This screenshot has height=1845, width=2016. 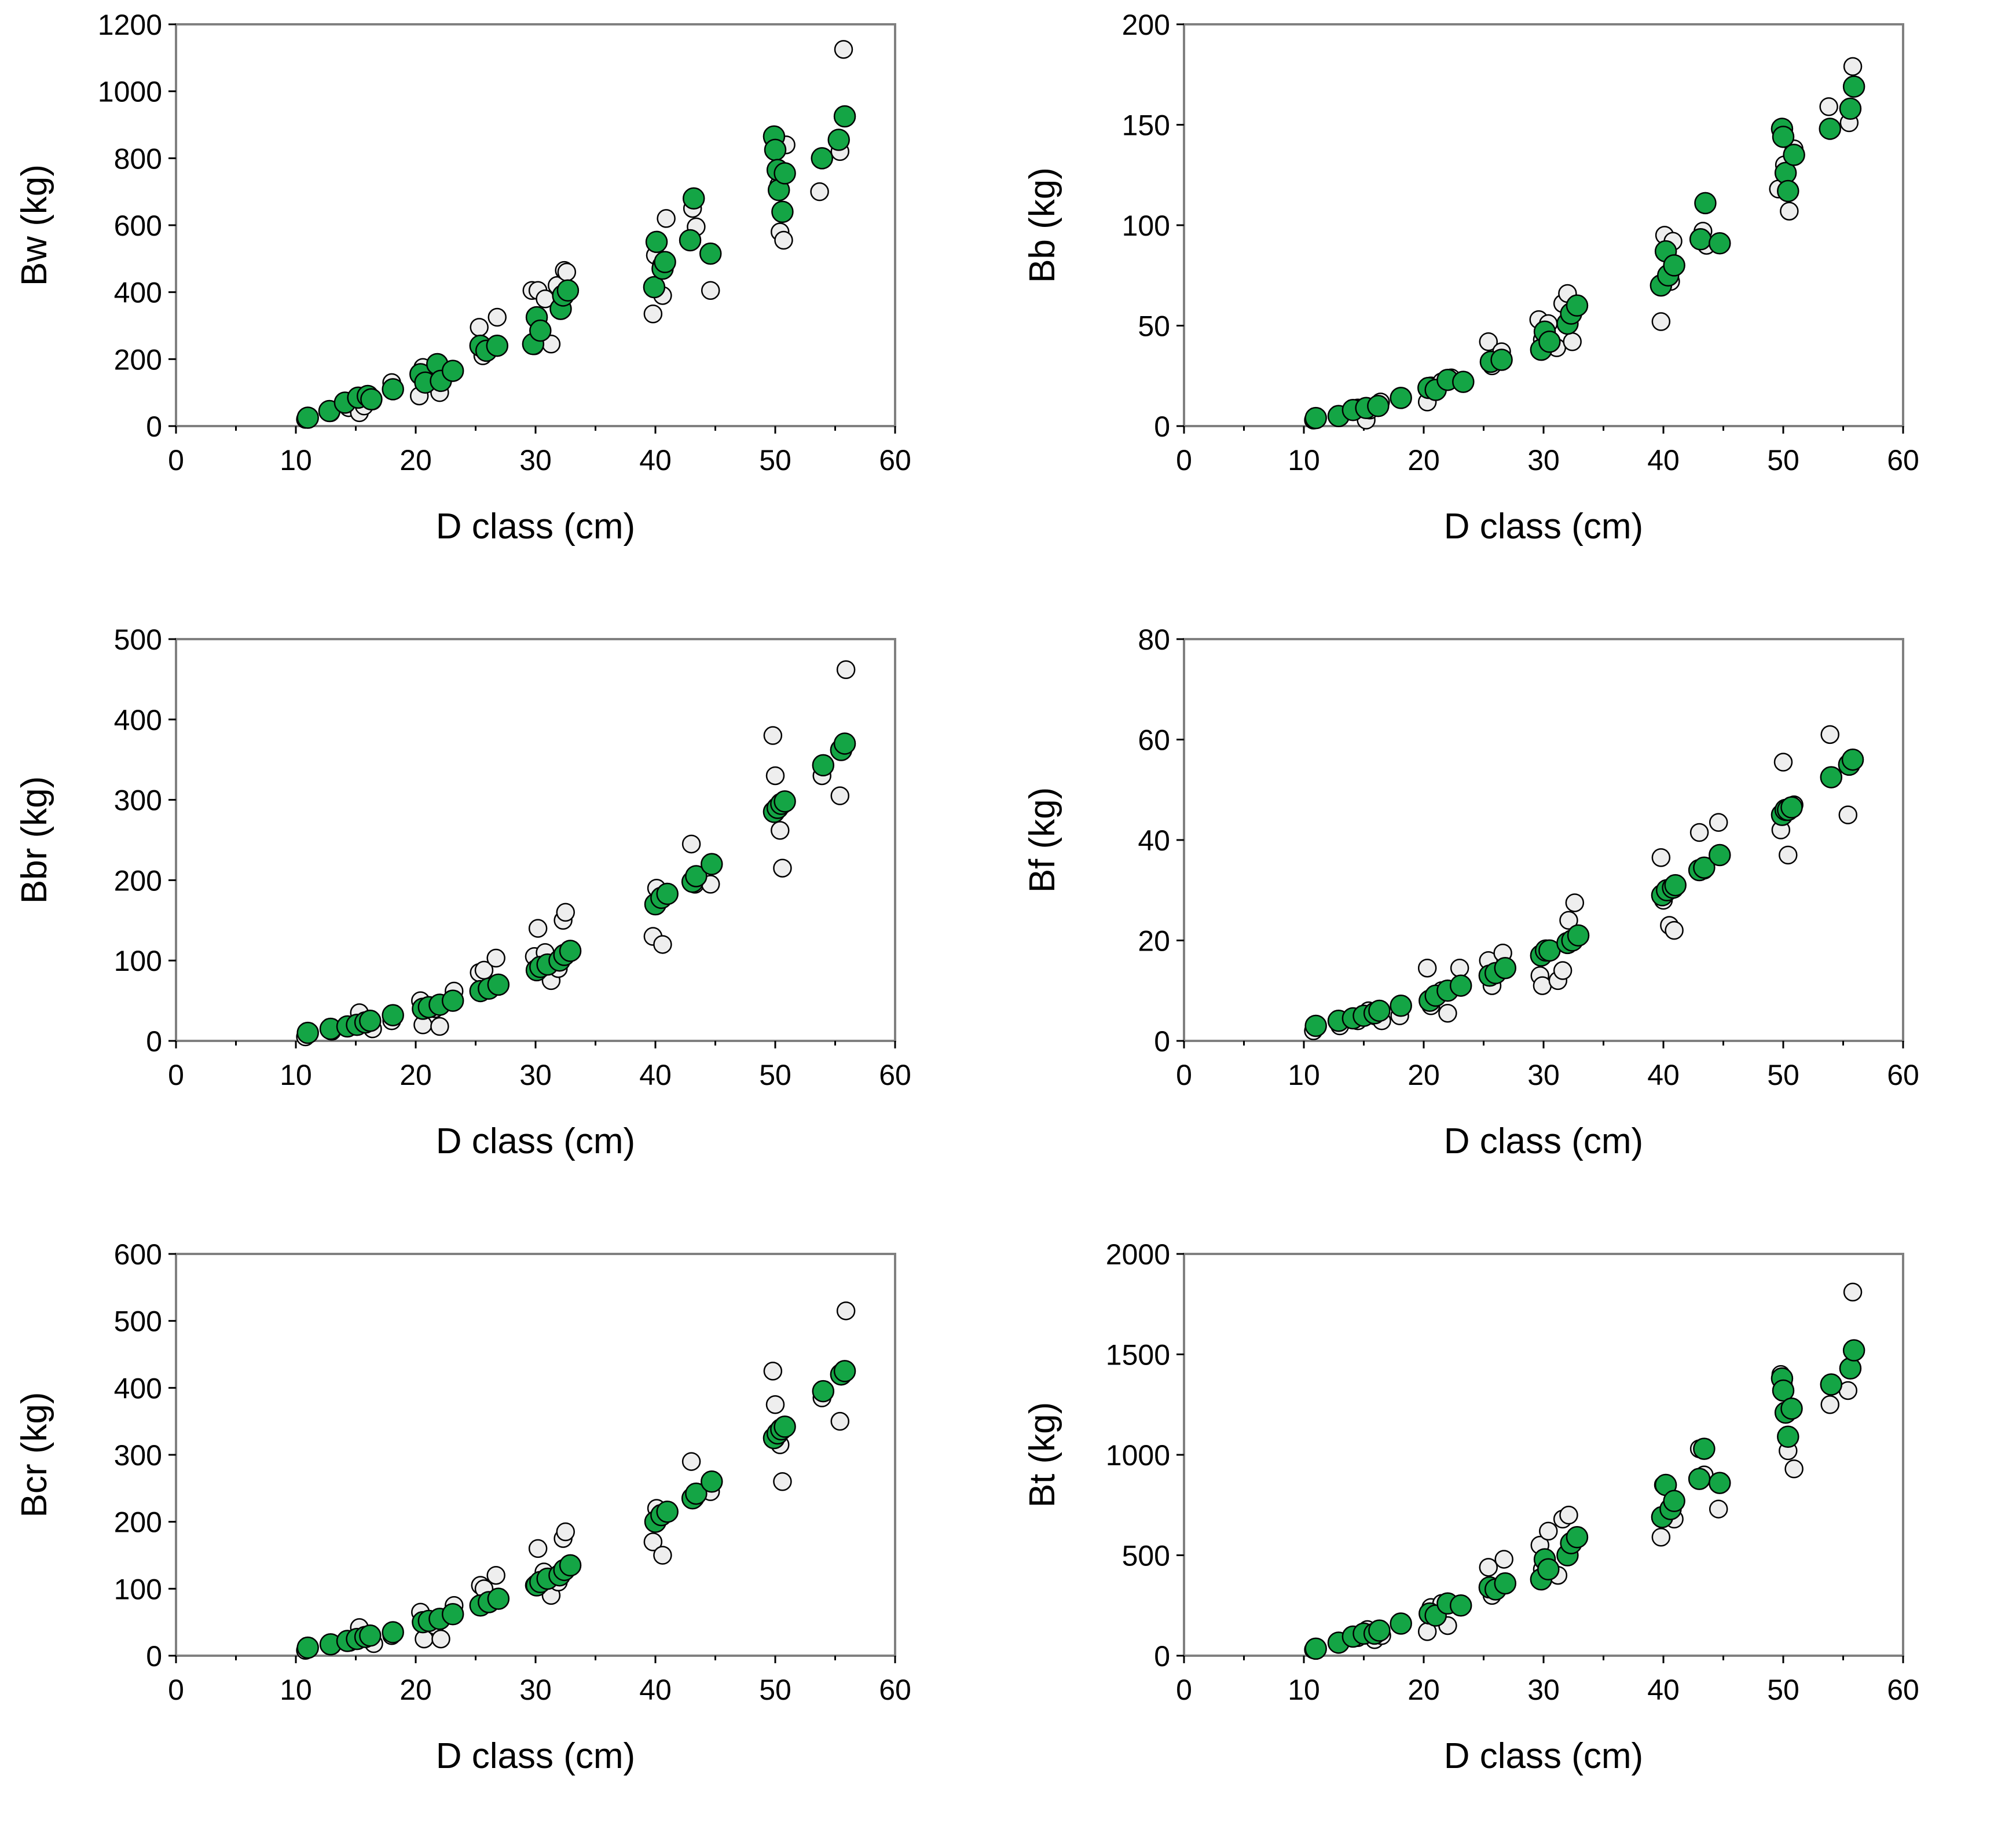 I want to click on x-axis-title: D class (cm), so click(x=1543, y=1141).